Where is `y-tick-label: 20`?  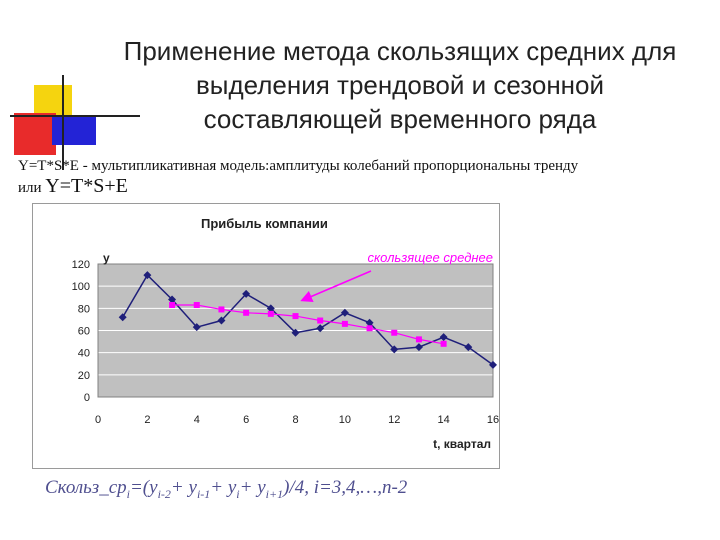 y-tick-label: 20 is located at coordinates (84, 376).